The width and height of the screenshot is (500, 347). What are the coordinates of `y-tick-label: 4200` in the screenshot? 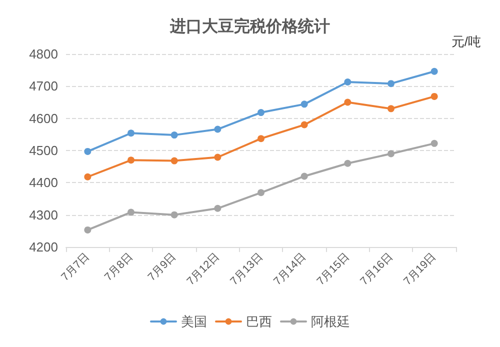 It's located at (43, 247).